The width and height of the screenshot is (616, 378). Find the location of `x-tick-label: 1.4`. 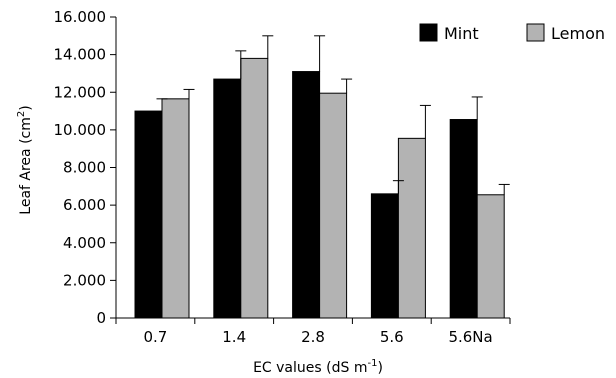

x-tick-label: 1.4 is located at coordinates (234, 337).